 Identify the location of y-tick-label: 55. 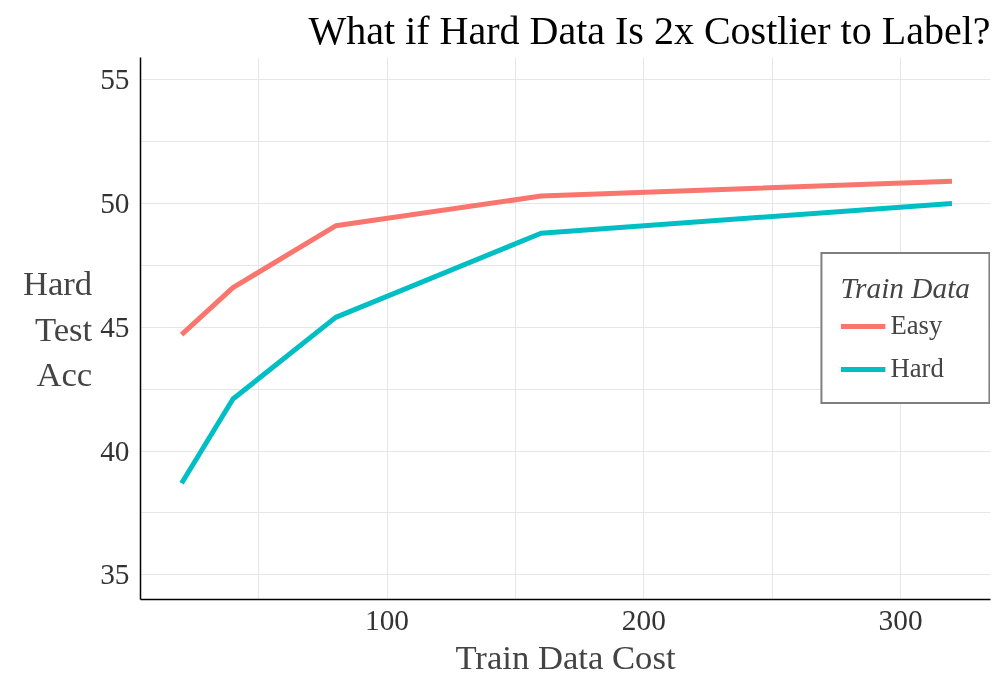
(115, 79).